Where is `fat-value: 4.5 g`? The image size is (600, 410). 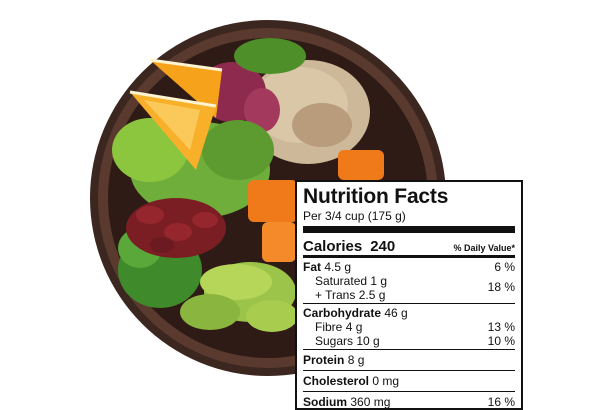
fat-value: 4.5 g is located at coordinates (338, 267).